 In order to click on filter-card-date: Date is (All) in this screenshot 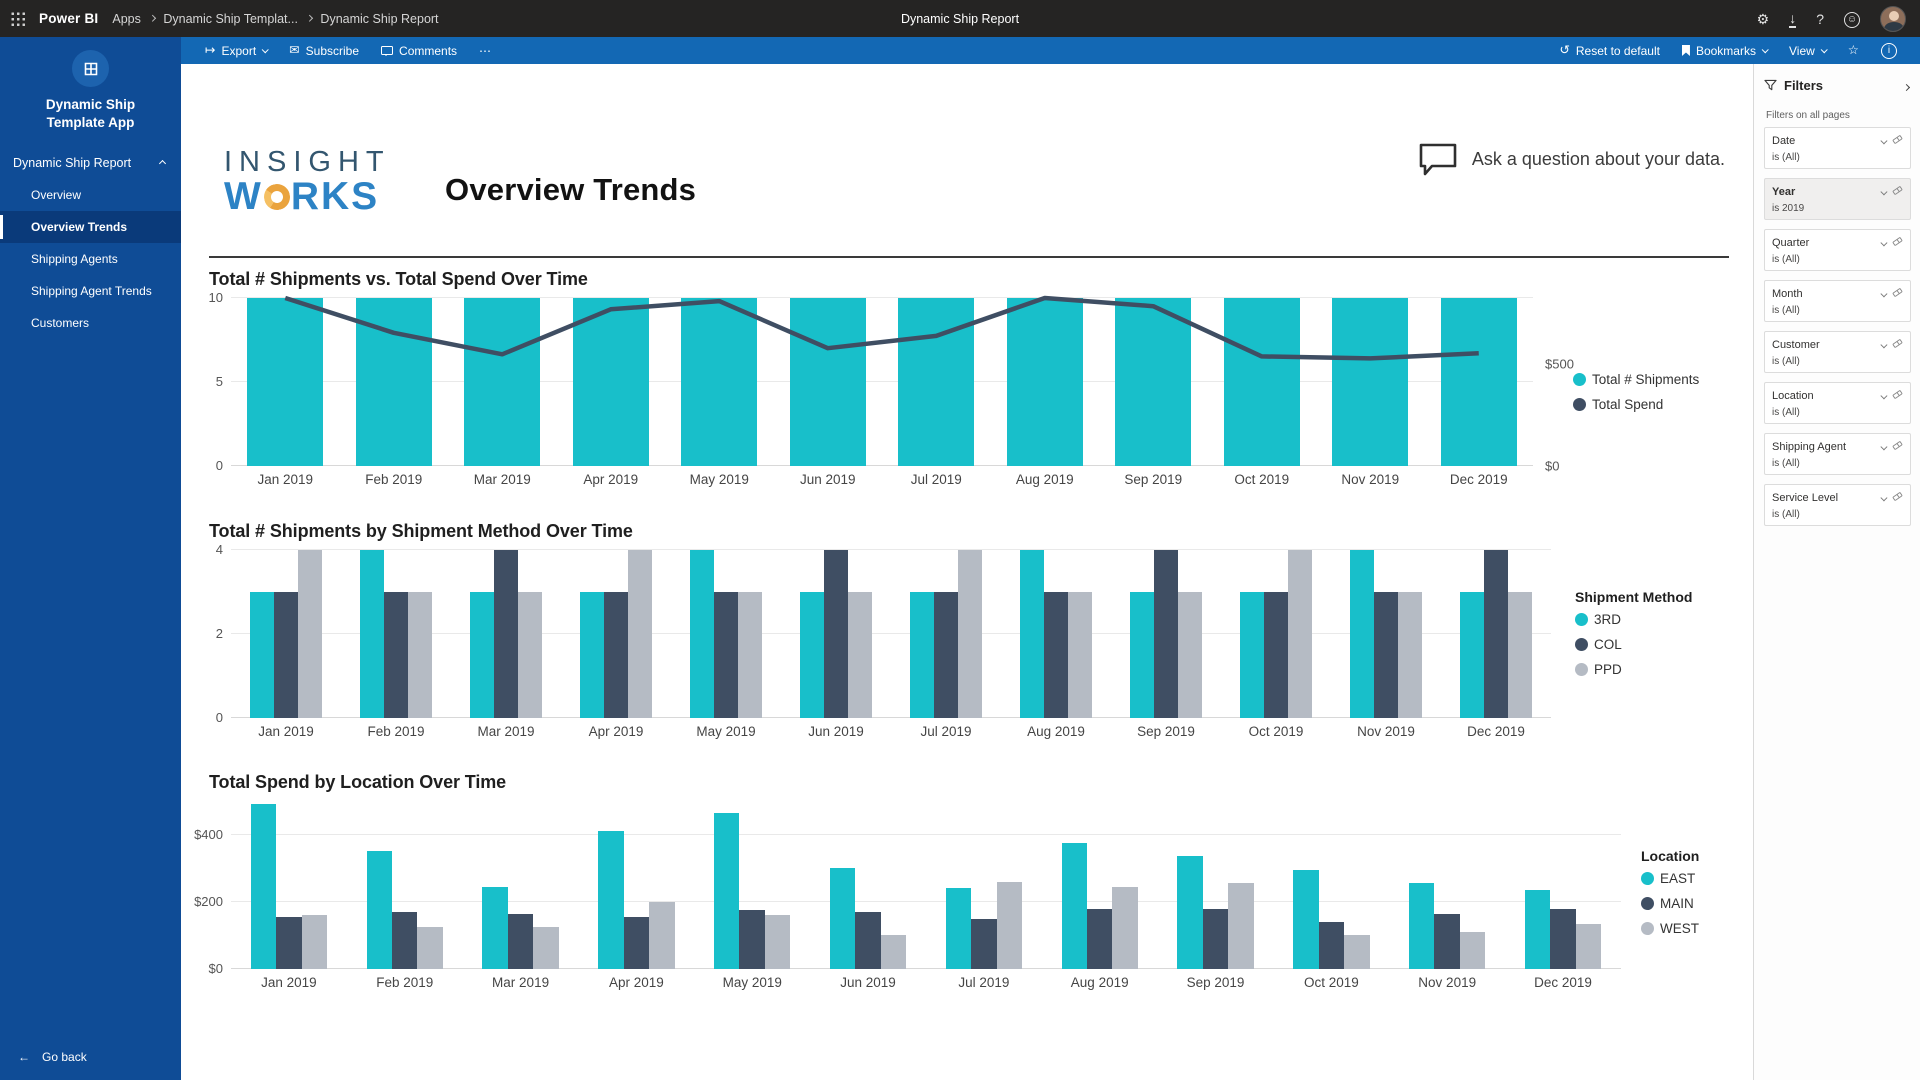, I will do `click(1837, 148)`.